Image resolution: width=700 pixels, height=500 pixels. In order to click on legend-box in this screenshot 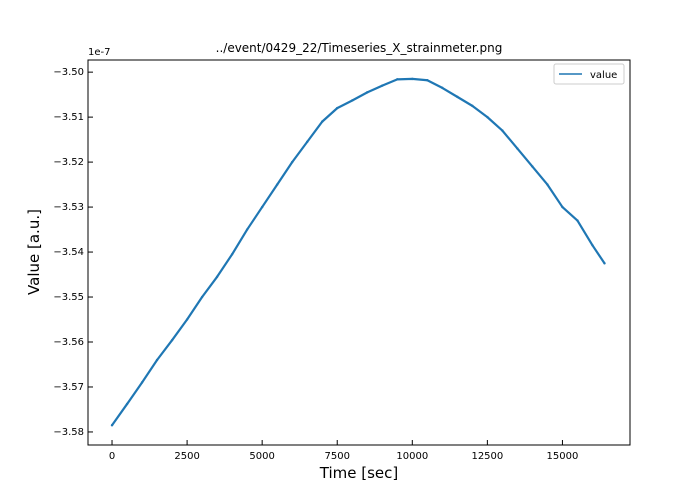, I will do `click(589, 74)`.